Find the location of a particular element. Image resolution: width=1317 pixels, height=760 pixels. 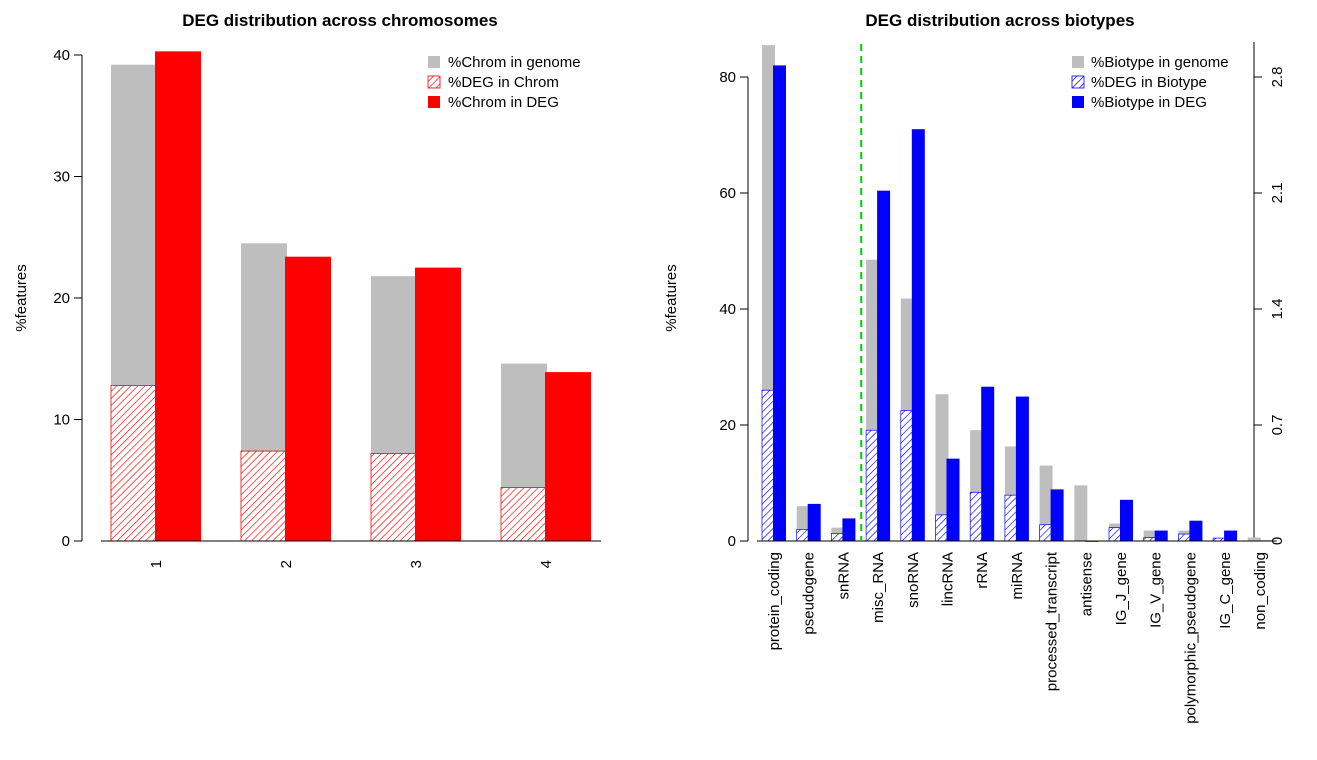

x-tick-label: IG_J_gene is located at coordinates (1121, 588).